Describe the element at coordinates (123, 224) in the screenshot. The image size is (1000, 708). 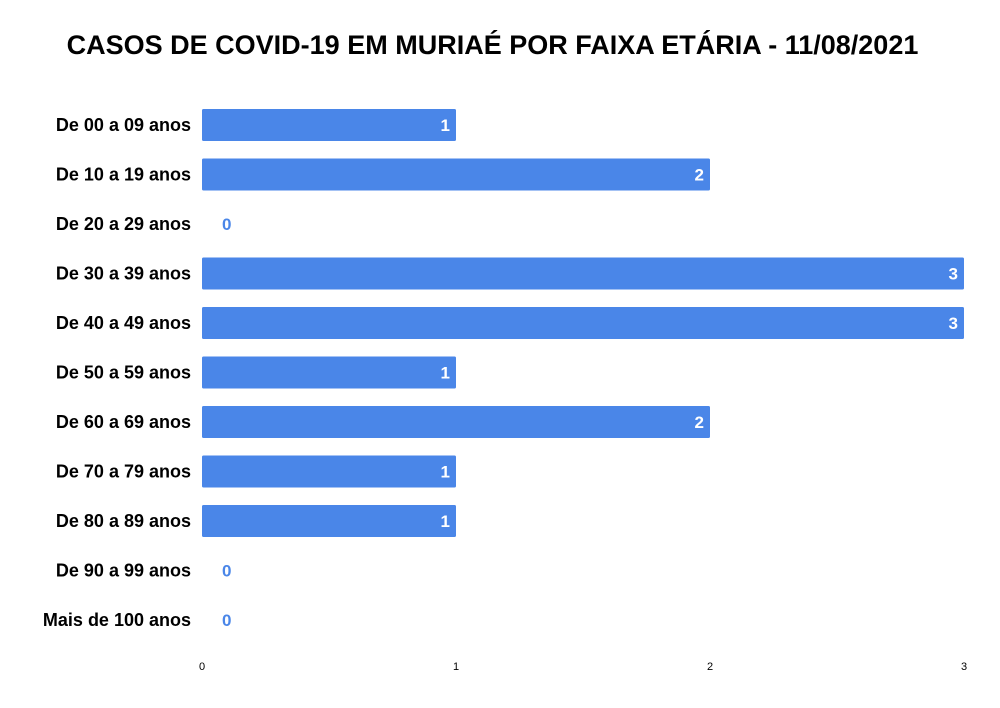
I see `category-label: De 20 a 29 anos` at that location.